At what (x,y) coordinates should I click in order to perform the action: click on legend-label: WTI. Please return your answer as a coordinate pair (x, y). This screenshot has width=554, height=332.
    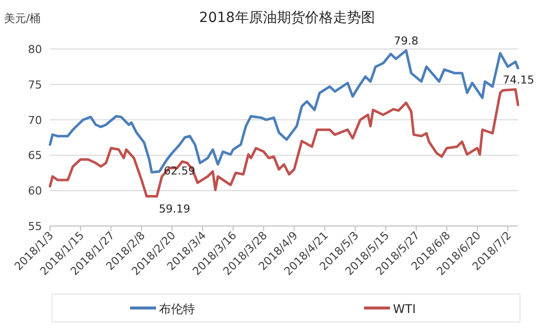
    Looking at the image, I should click on (404, 309).